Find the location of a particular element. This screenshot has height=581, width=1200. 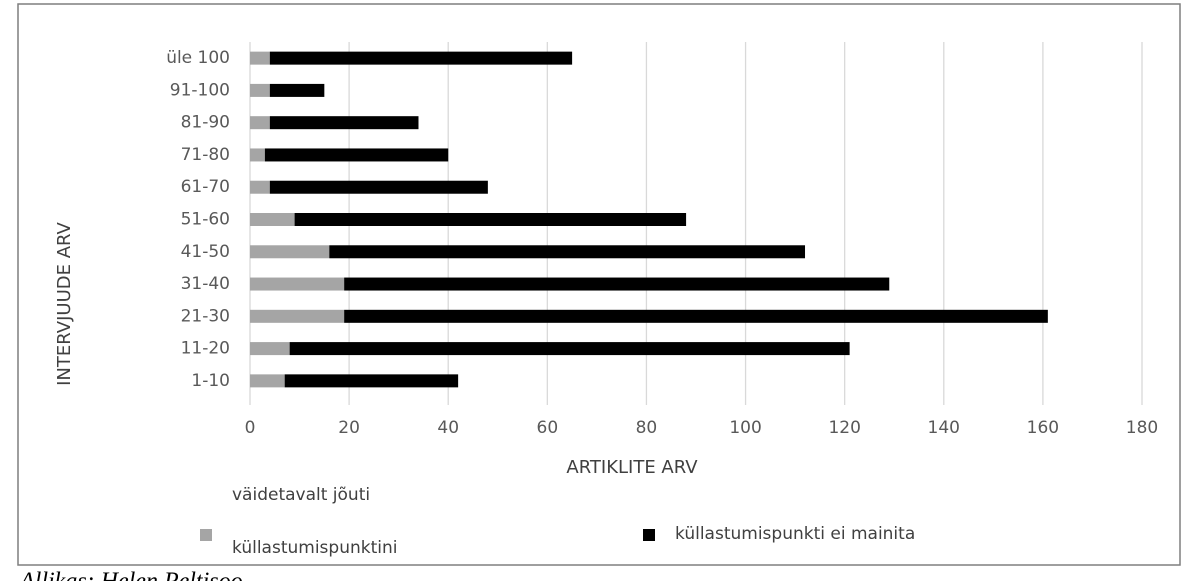

y-tick-label: 11-20 is located at coordinates (205, 349).